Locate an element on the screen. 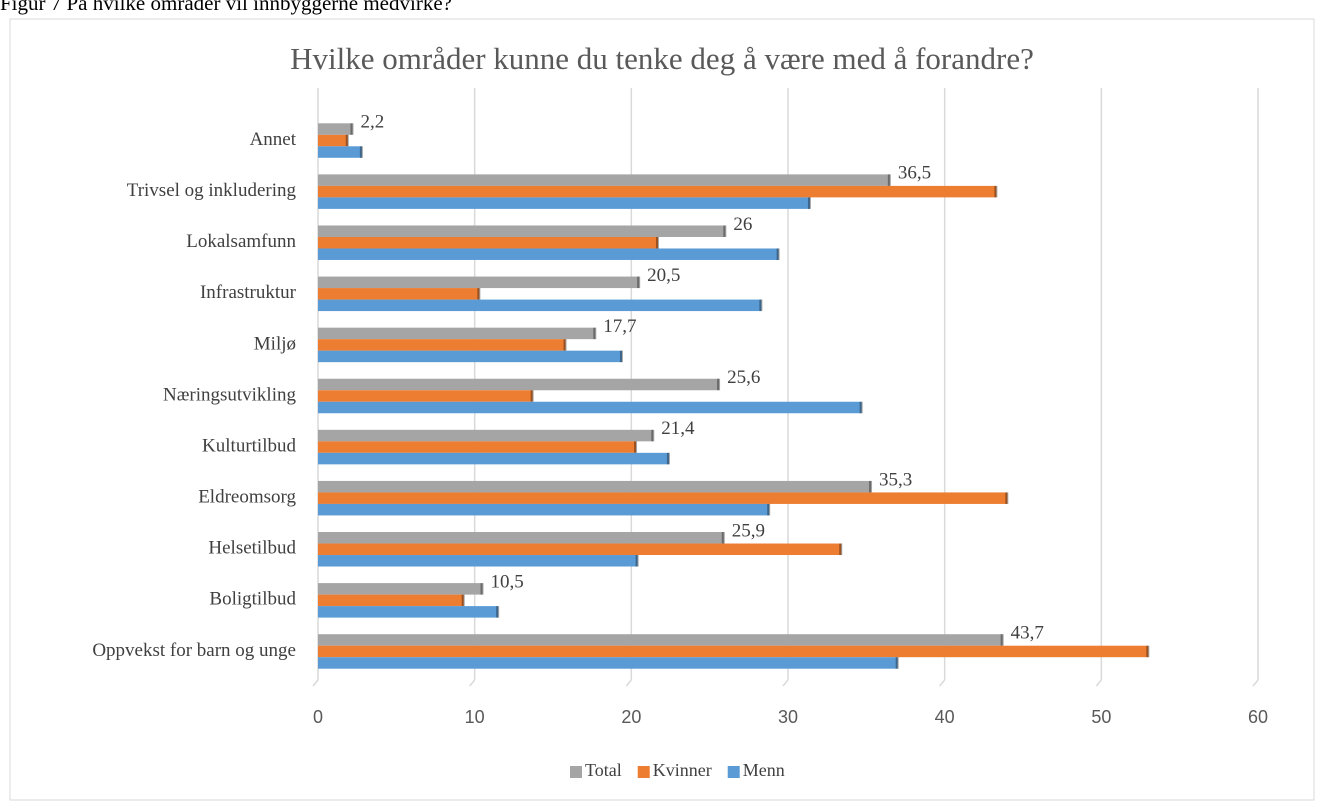 Image resolution: width=1323 pixels, height=801 pixels. data-label: 20,5 is located at coordinates (663, 275).